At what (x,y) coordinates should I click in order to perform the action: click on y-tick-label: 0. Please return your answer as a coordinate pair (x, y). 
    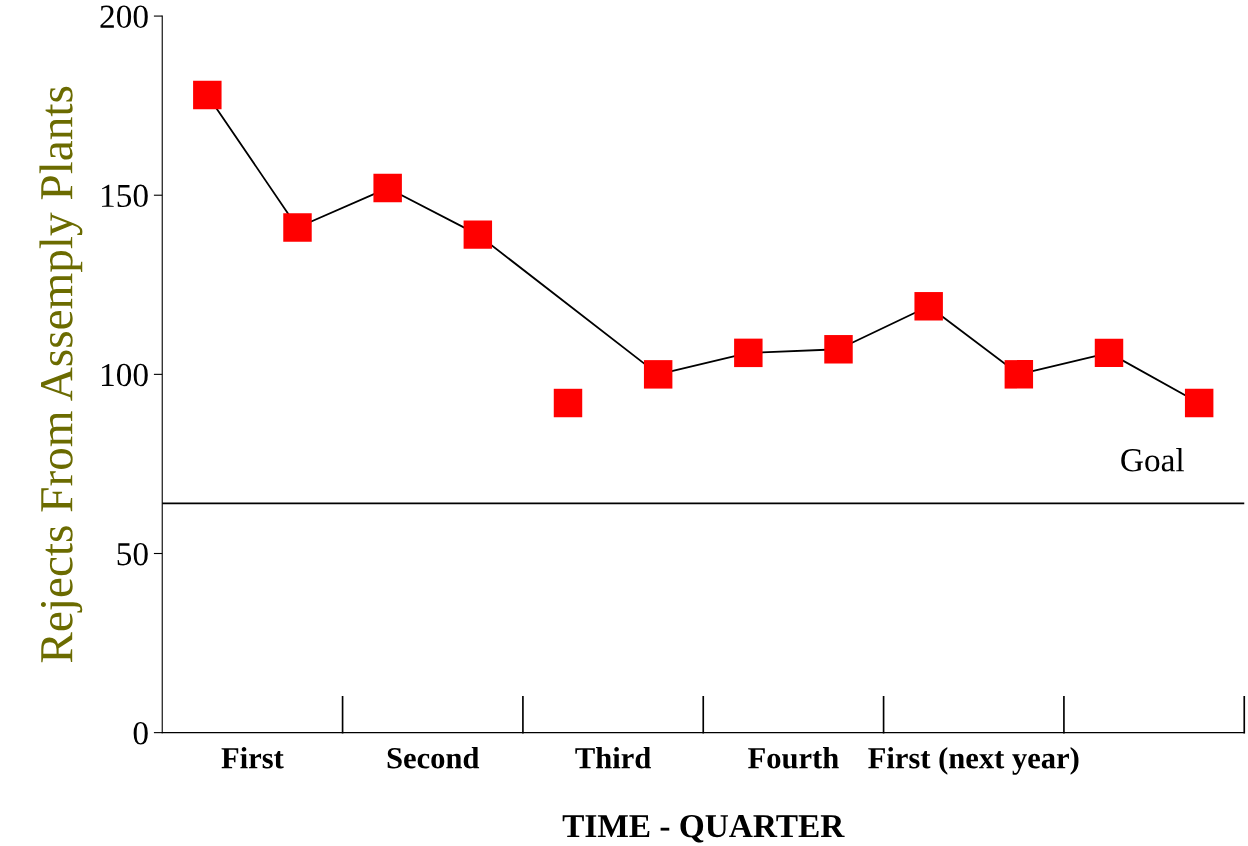
    Looking at the image, I should click on (140, 733).